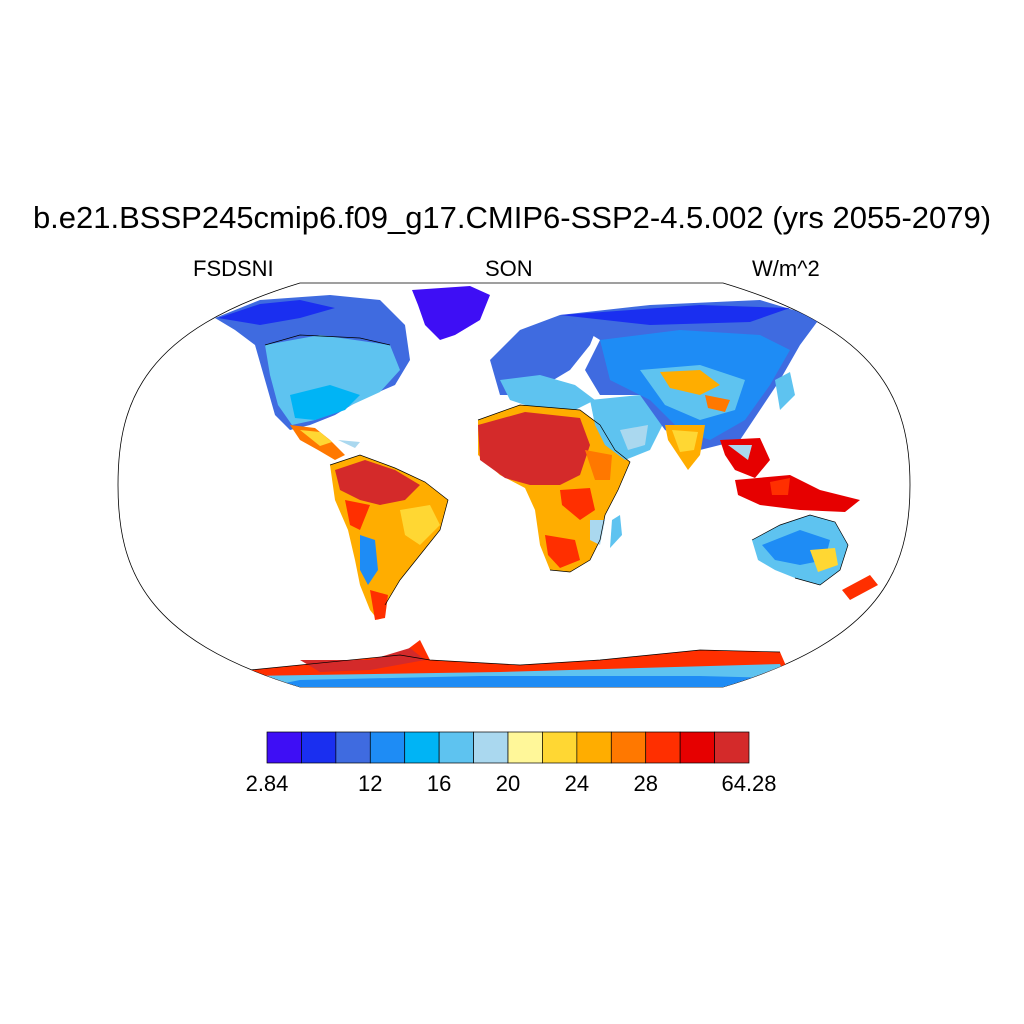 This screenshot has height=1024, width=1024. What do you see at coordinates (509, 268) in the screenshot?
I see `season-label: SON` at bounding box center [509, 268].